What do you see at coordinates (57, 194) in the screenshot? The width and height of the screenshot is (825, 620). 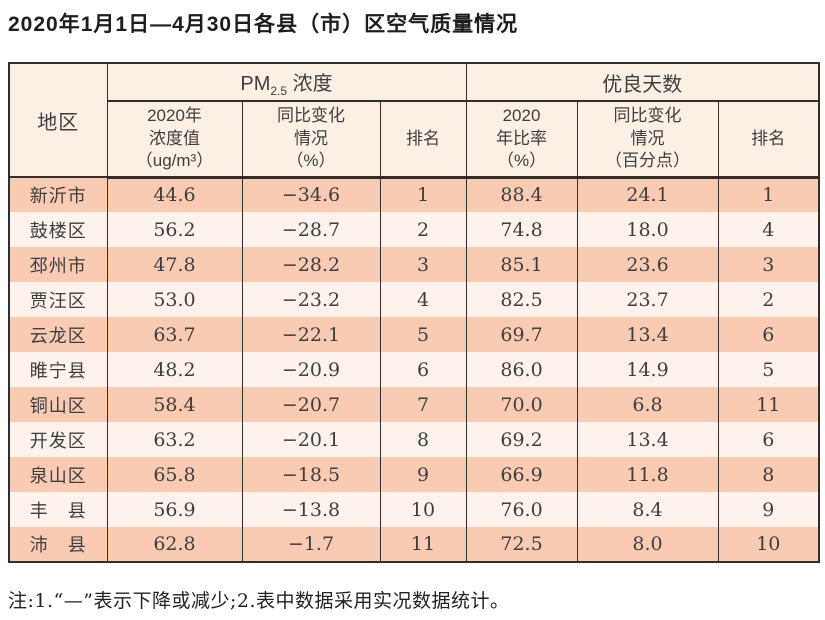 I see `region-cell: 新沂市` at bounding box center [57, 194].